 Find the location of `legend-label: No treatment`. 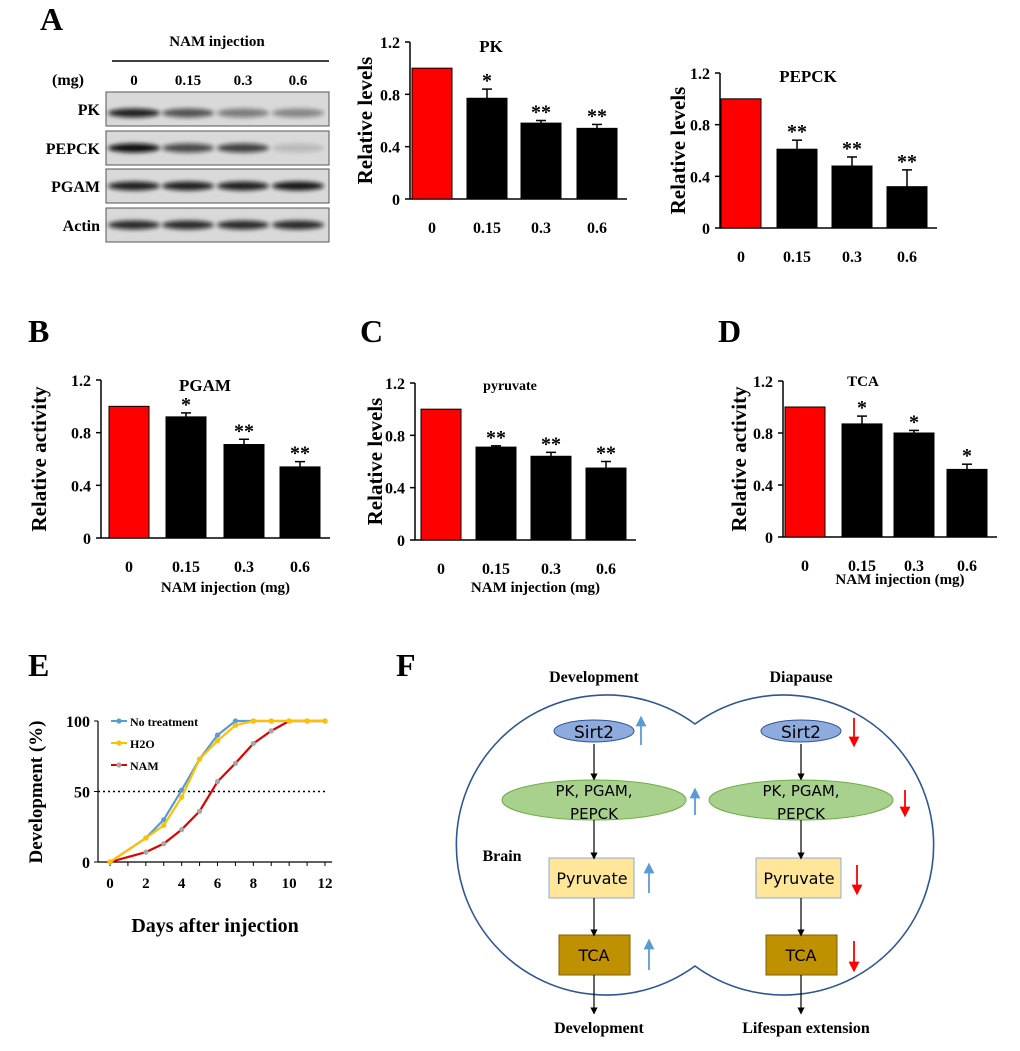

legend-label: No treatment is located at coordinates (164, 722).